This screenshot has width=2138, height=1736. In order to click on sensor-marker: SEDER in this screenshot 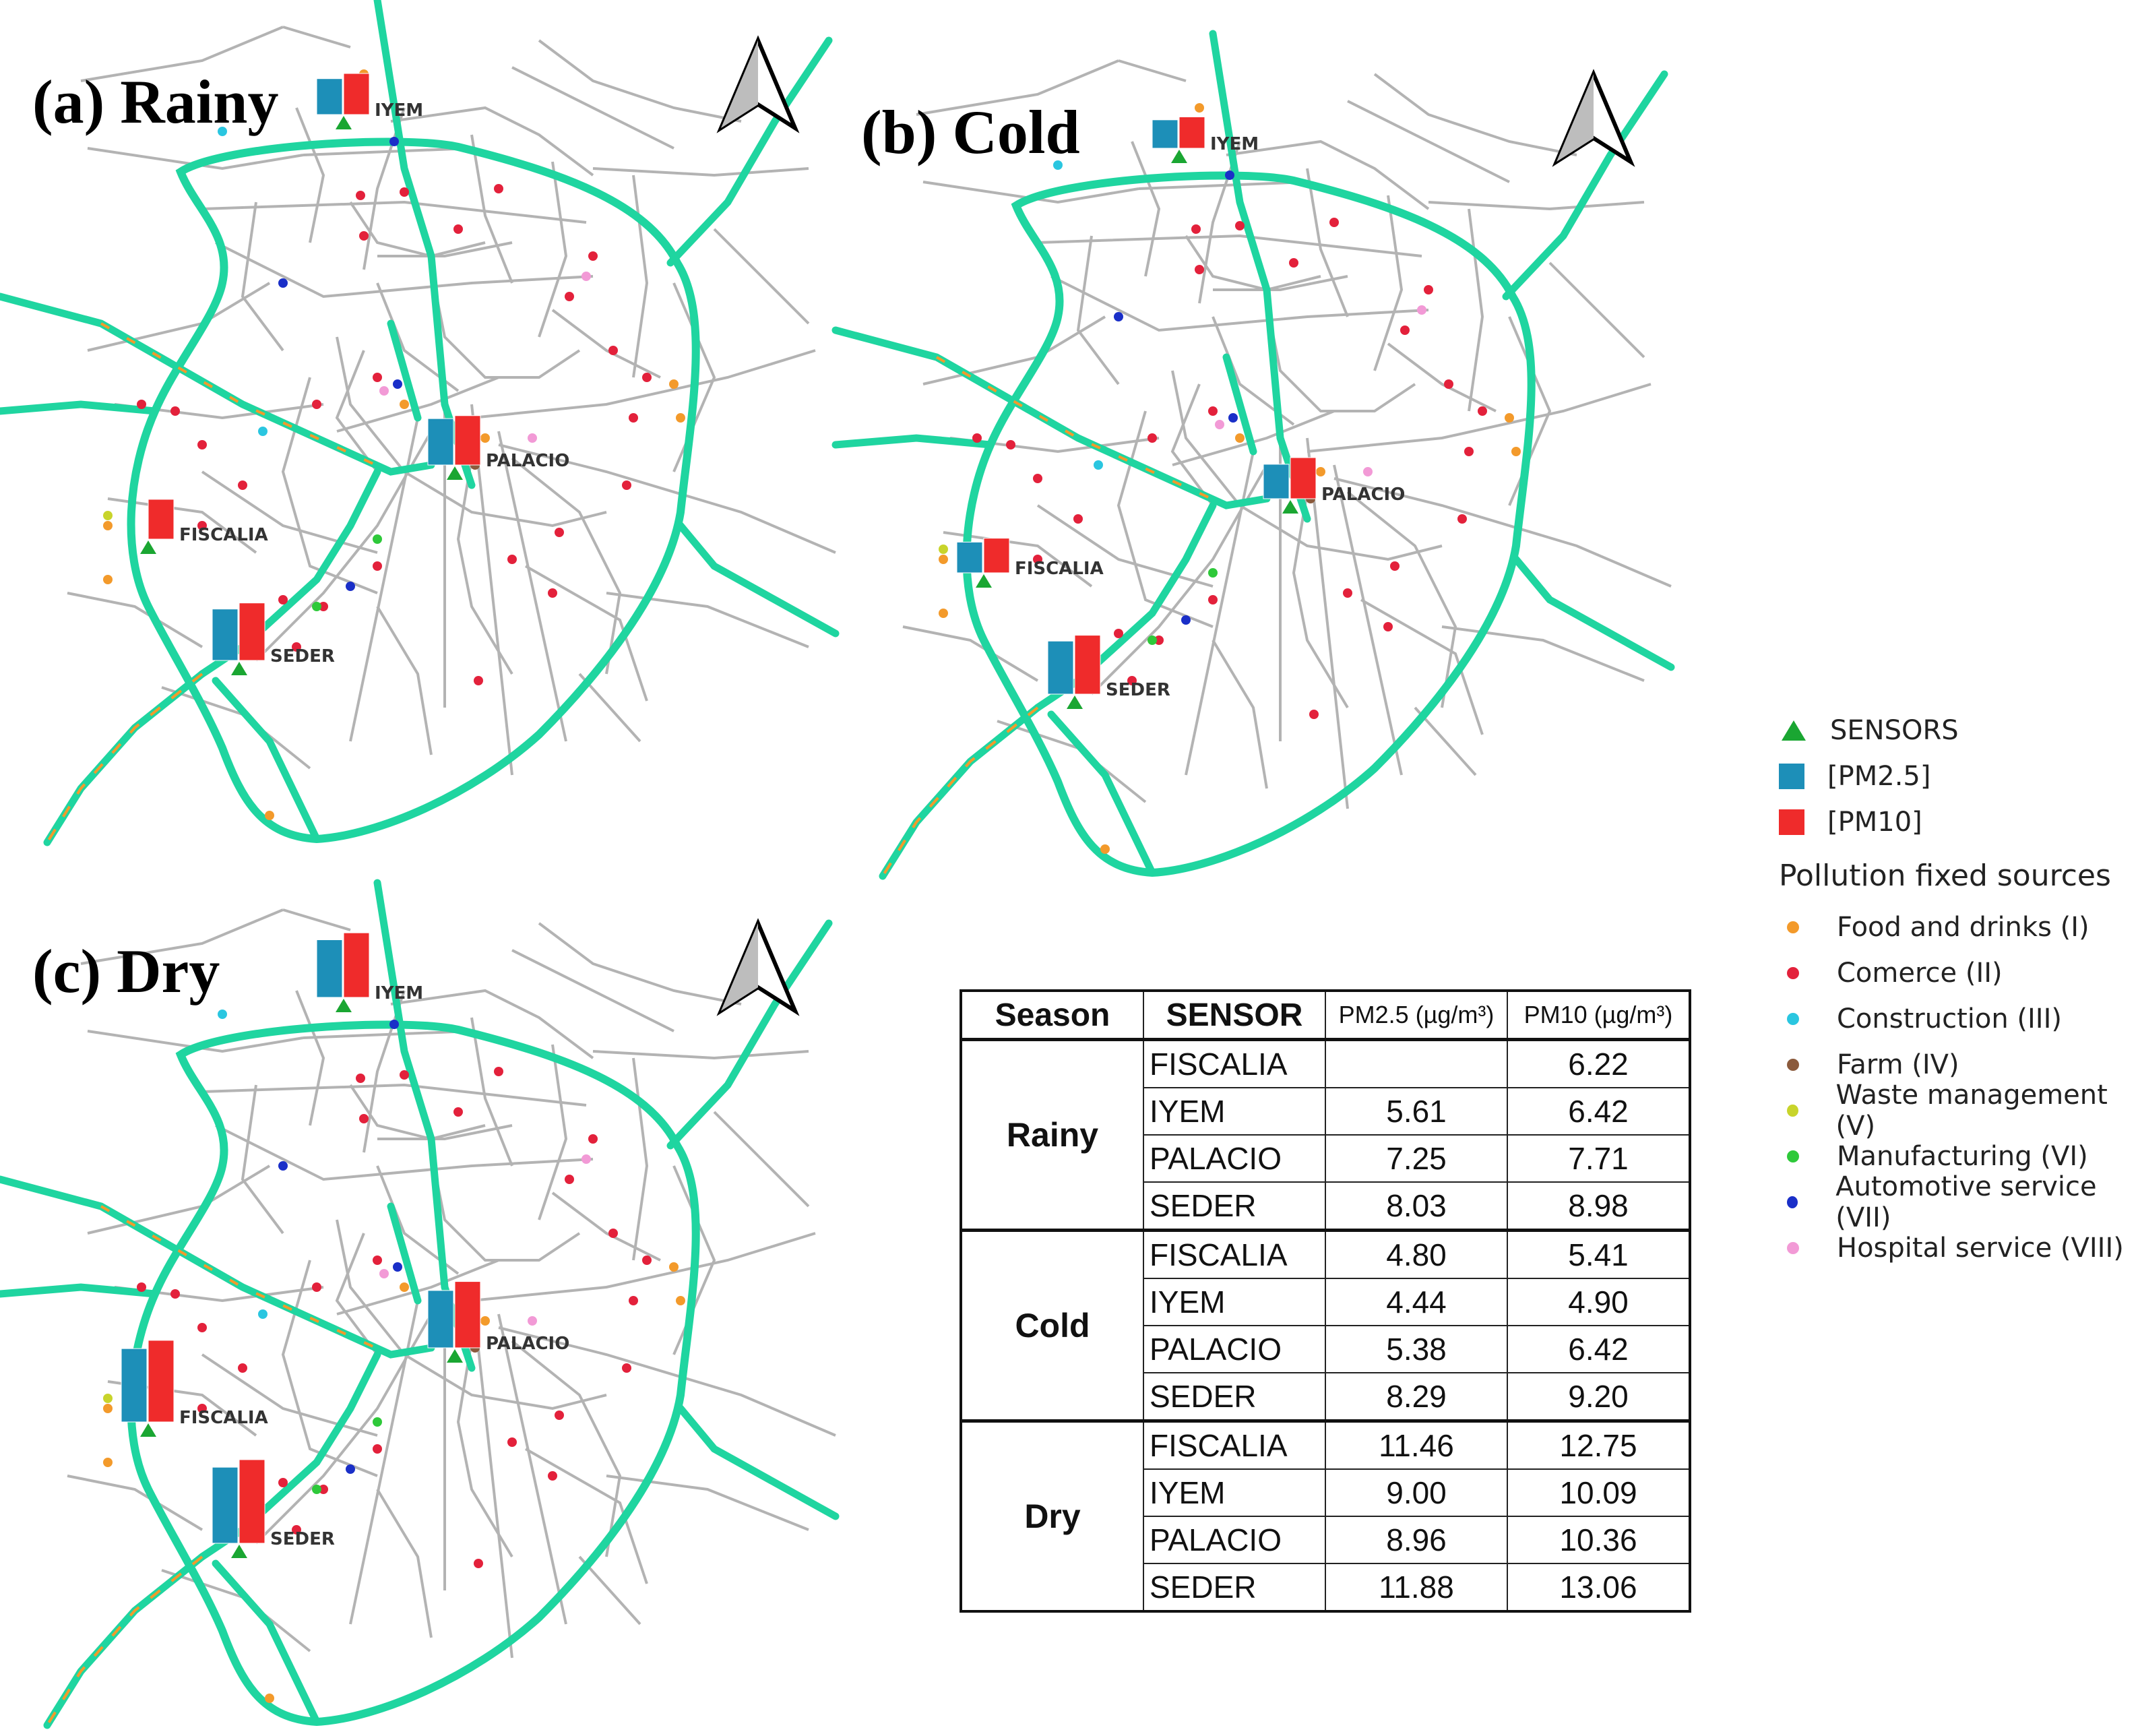, I will do `click(273, 638)`.